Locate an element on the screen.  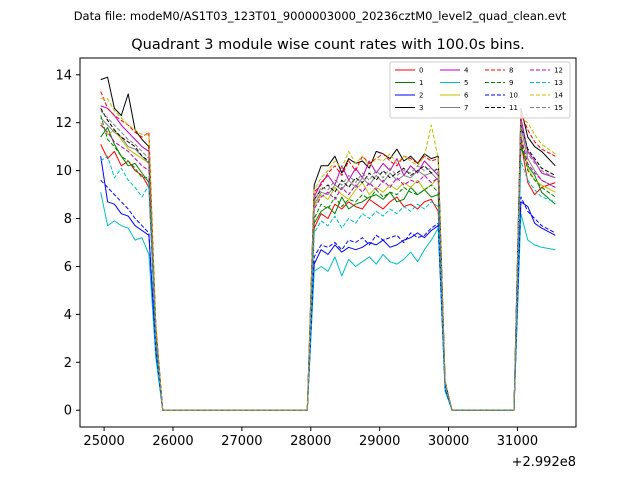
legend-label-7: 7 is located at coordinates (466, 108).